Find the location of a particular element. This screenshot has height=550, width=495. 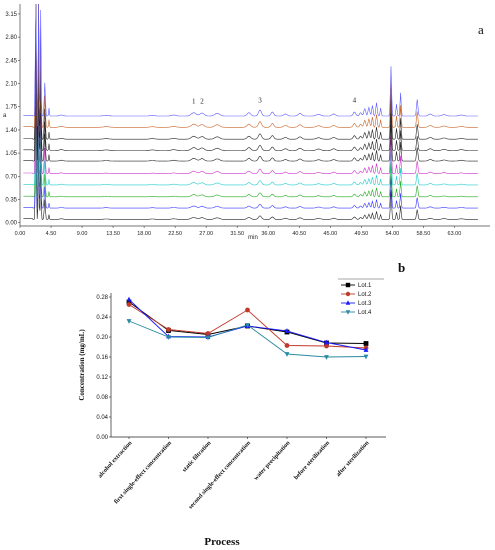

chromatogram-y-ticks: 0.00 0.35 0.70 1.05 1.40 1.75 2.10 2.45 2.80 3.15 is located at coordinates (12, 119).